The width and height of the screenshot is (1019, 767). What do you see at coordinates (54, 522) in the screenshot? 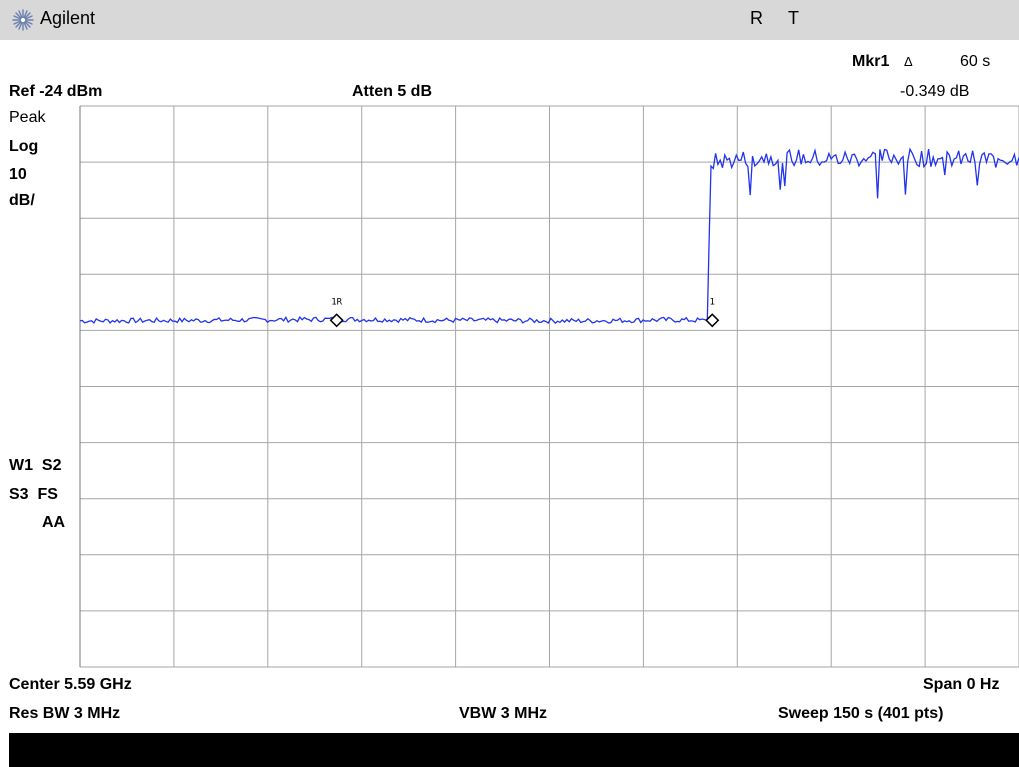
I see `trace-status-line-3: AA` at bounding box center [54, 522].